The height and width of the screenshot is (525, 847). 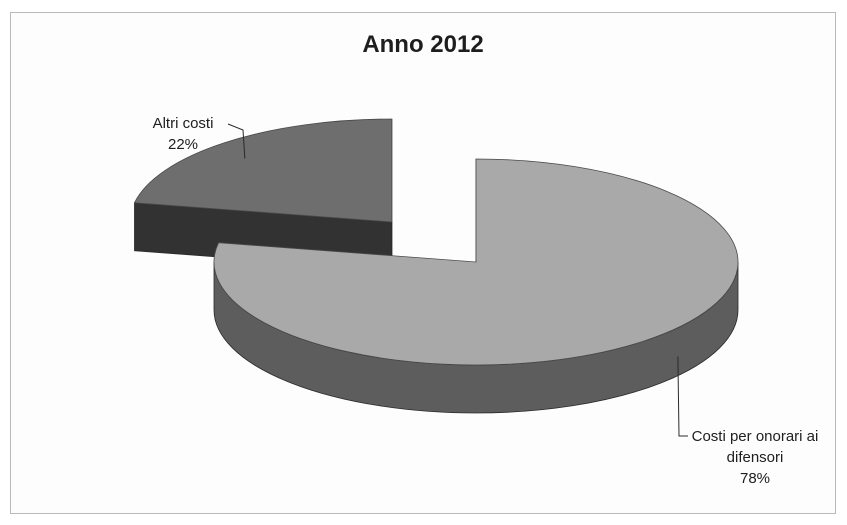 I want to click on slice-percent-label: 22%, so click(x=183, y=144).